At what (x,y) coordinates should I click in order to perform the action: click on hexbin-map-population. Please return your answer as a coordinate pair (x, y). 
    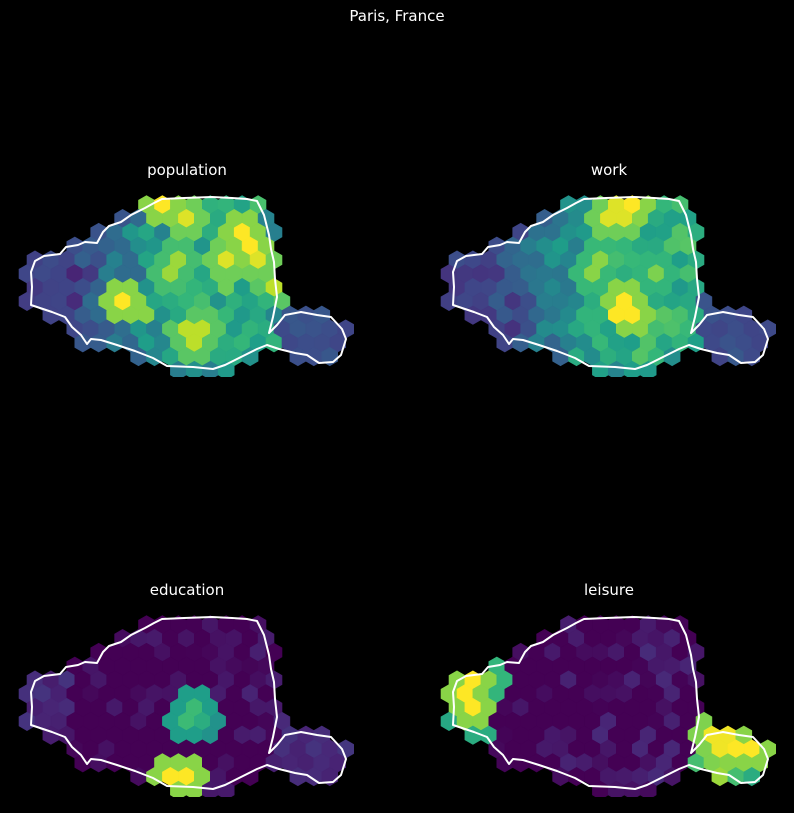
    Looking at the image, I should click on (186, 286).